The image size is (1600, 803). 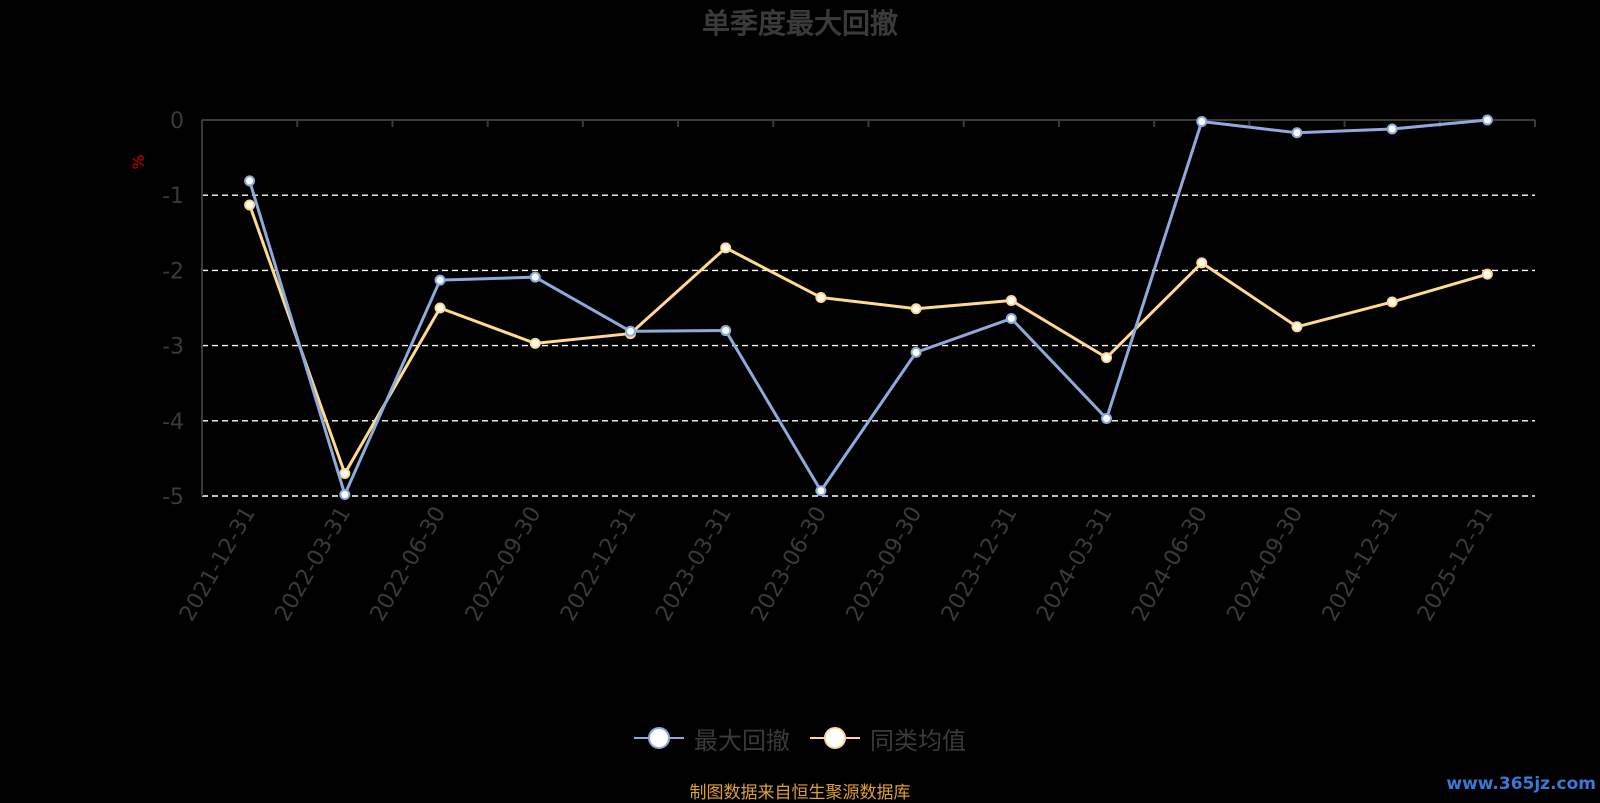 What do you see at coordinates (790, 564) in the screenshot?
I see `x-tick-label: 2023-06-30` at bounding box center [790, 564].